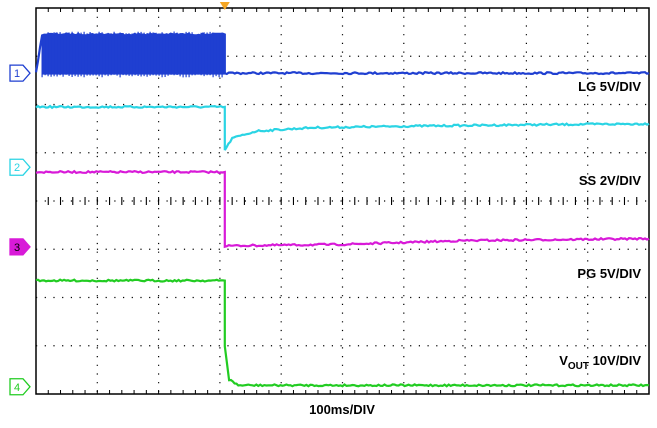 Image resolution: width=657 pixels, height=428 pixels. What do you see at coordinates (563, 360) in the screenshot?
I see `vout-label-main: V` at bounding box center [563, 360].